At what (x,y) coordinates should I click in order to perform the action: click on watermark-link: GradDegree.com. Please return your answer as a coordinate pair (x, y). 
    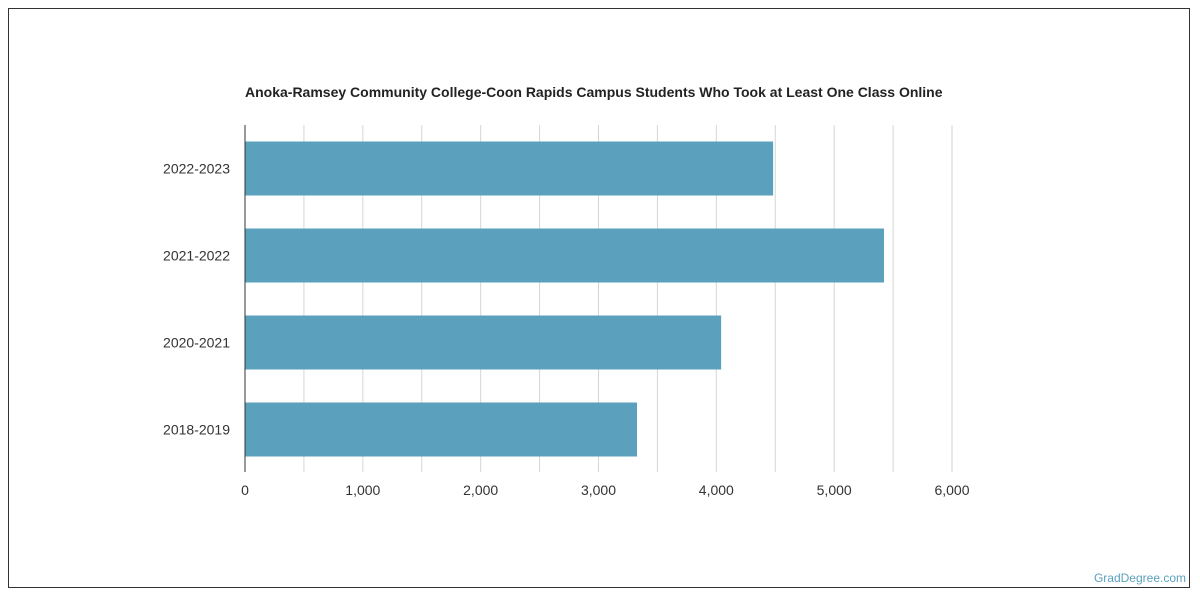
    Looking at the image, I should click on (1139, 578).